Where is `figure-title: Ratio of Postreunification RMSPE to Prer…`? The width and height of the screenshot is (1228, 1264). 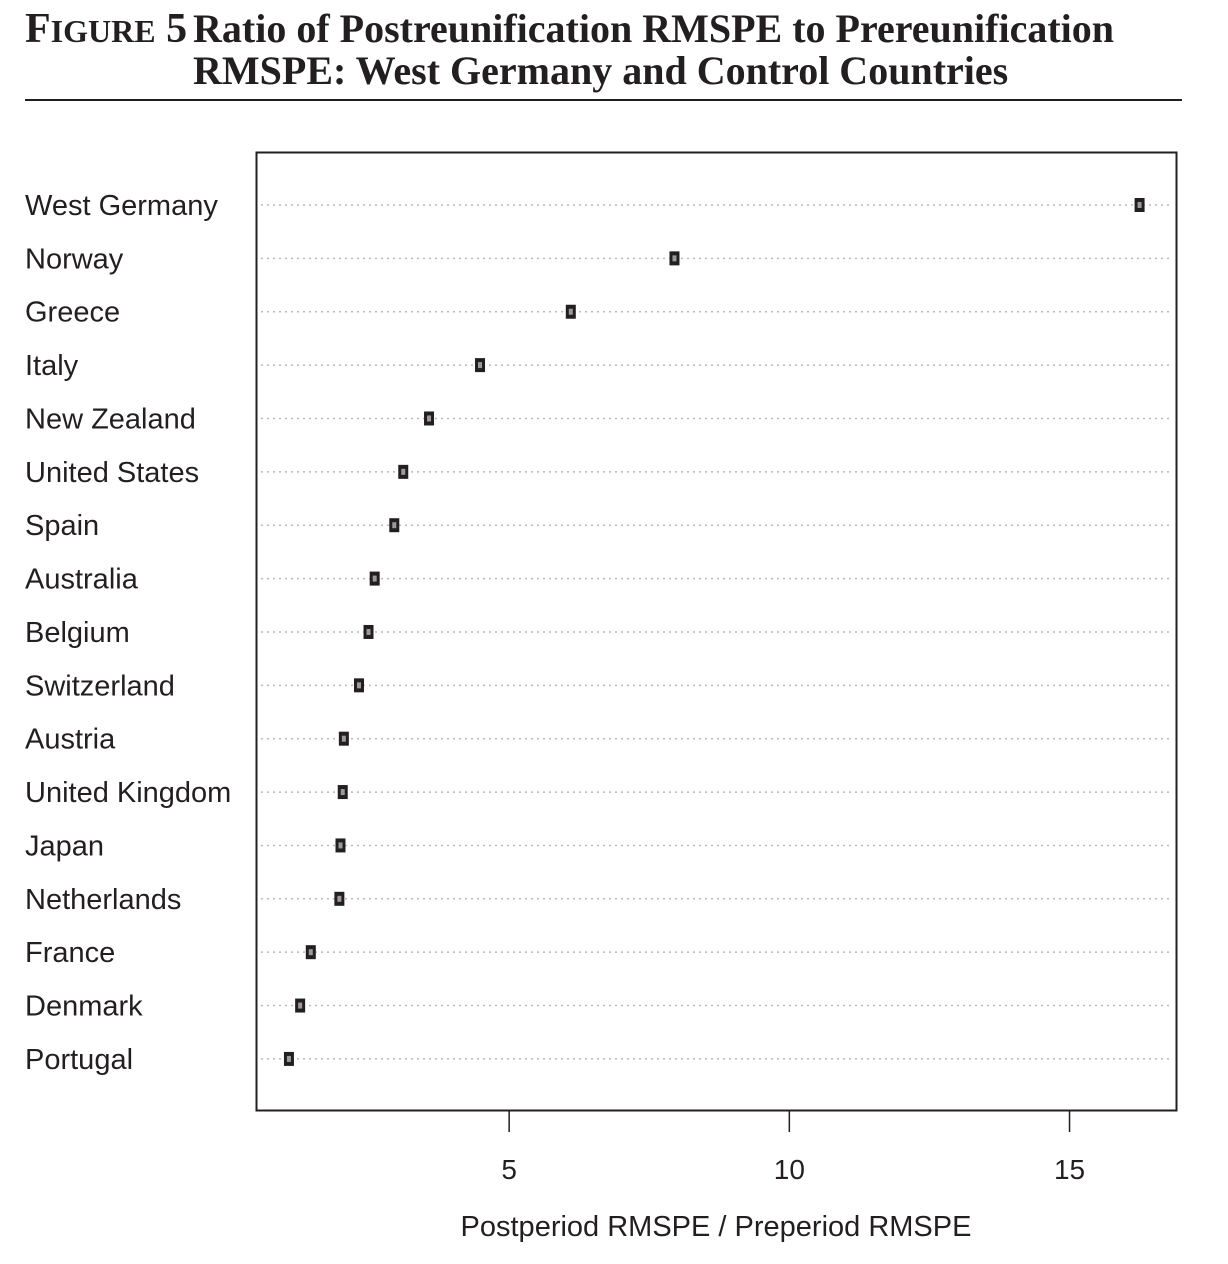 figure-title: Ratio of Postreunification RMSPE to Prer… is located at coordinates (654, 49).